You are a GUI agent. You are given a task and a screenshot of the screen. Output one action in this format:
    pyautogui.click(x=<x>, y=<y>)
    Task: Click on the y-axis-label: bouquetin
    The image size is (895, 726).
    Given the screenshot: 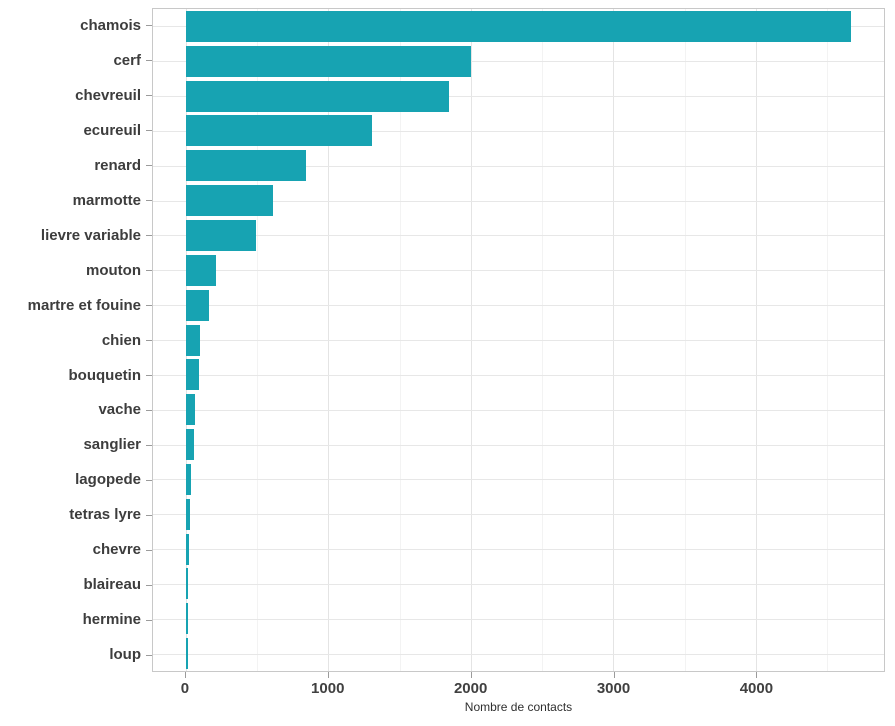 What is the action you would take?
    pyautogui.click(x=104, y=375)
    